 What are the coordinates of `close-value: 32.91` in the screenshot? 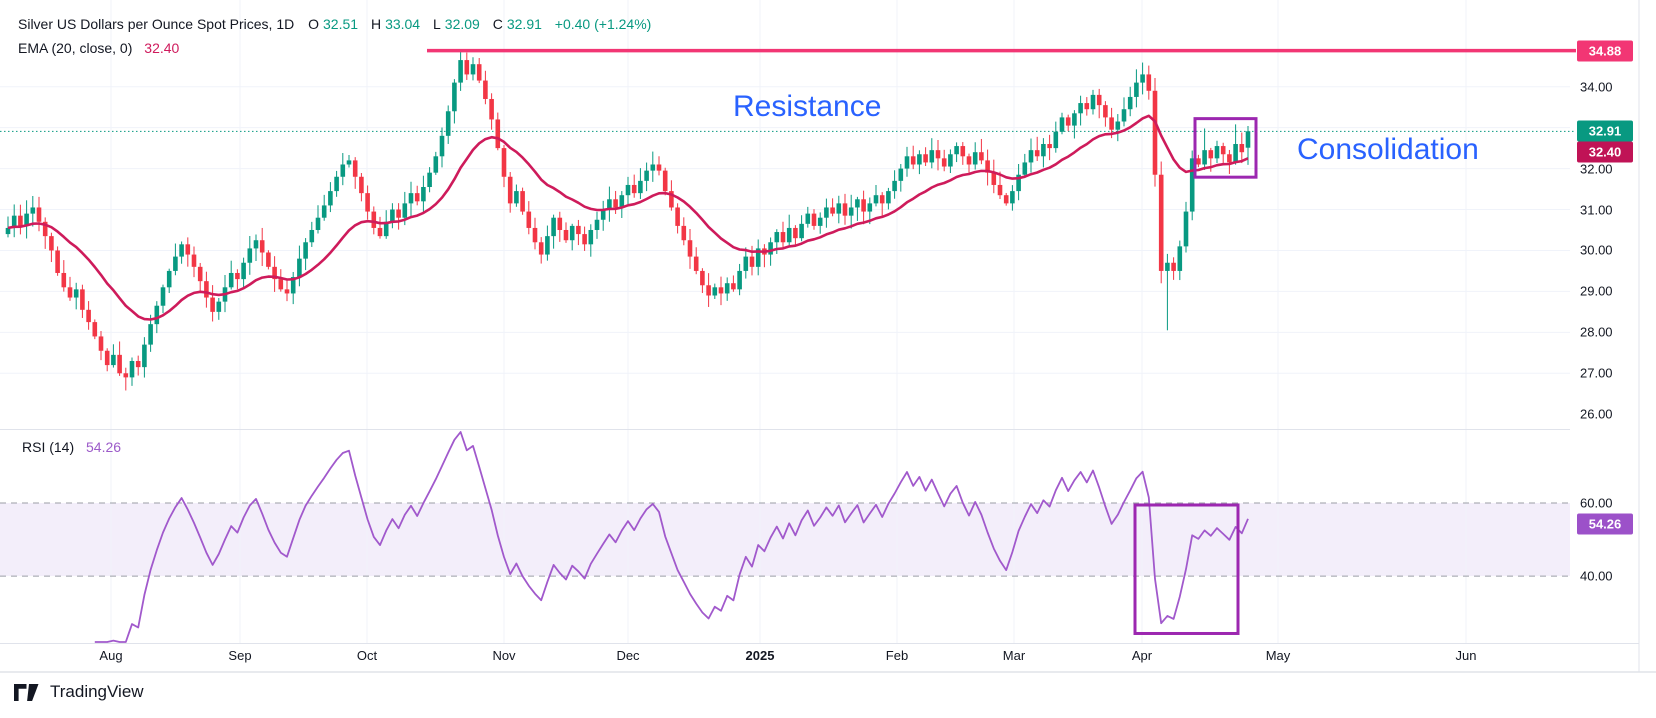 It's located at (524, 24).